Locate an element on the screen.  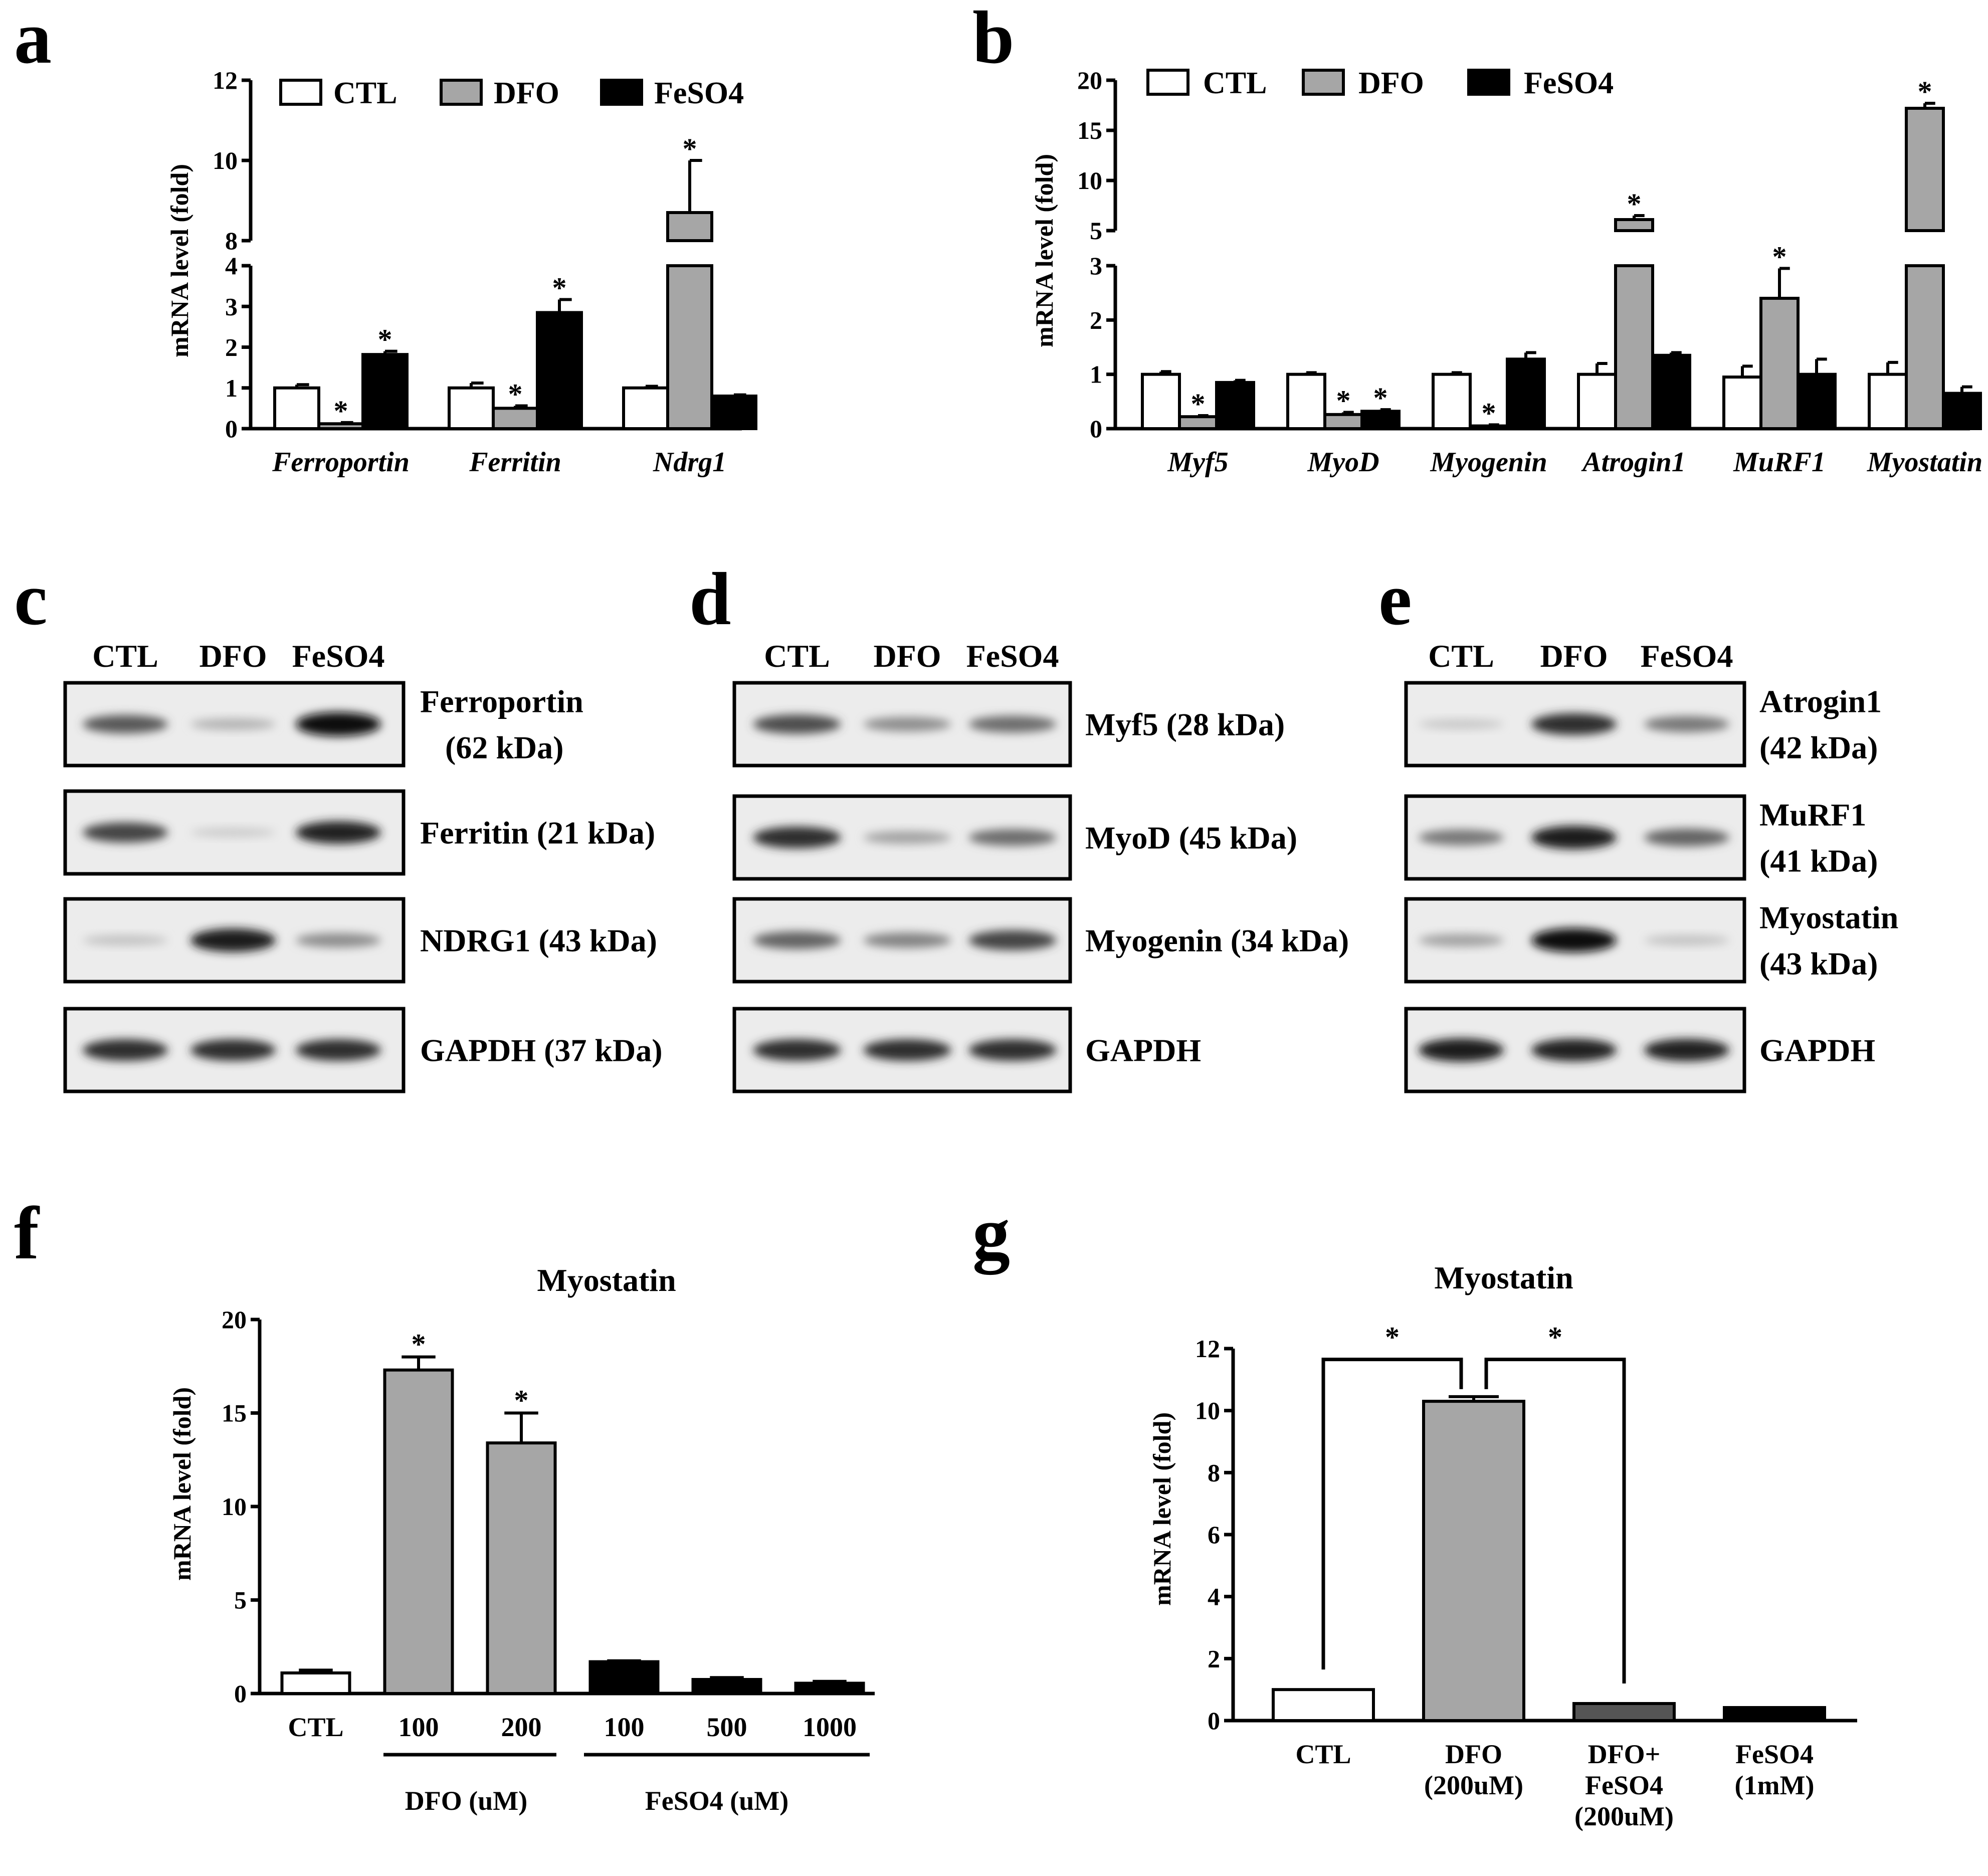
panel-label-f: f is located at coordinates (27, 1233).